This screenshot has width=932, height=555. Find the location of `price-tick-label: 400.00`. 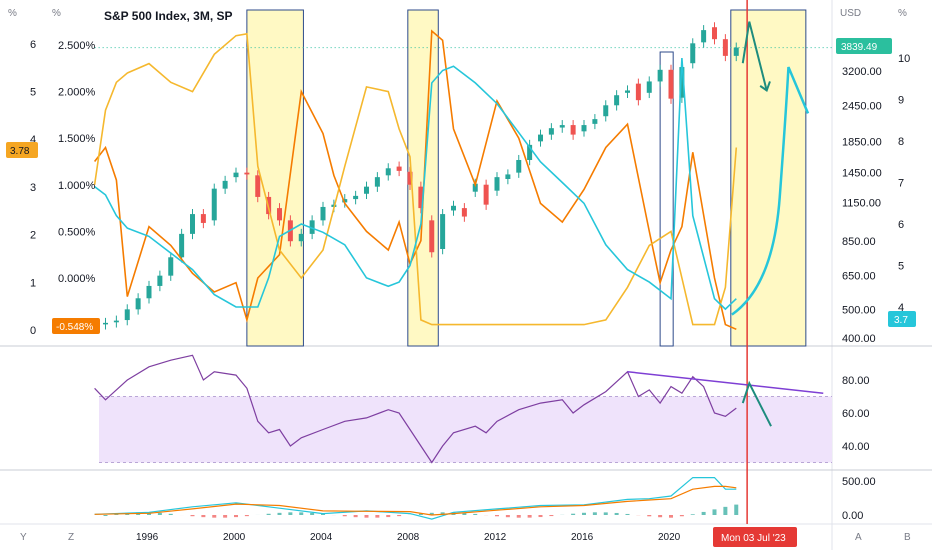

price-tick-label: 400.00 is located at coordinates (859, 339).